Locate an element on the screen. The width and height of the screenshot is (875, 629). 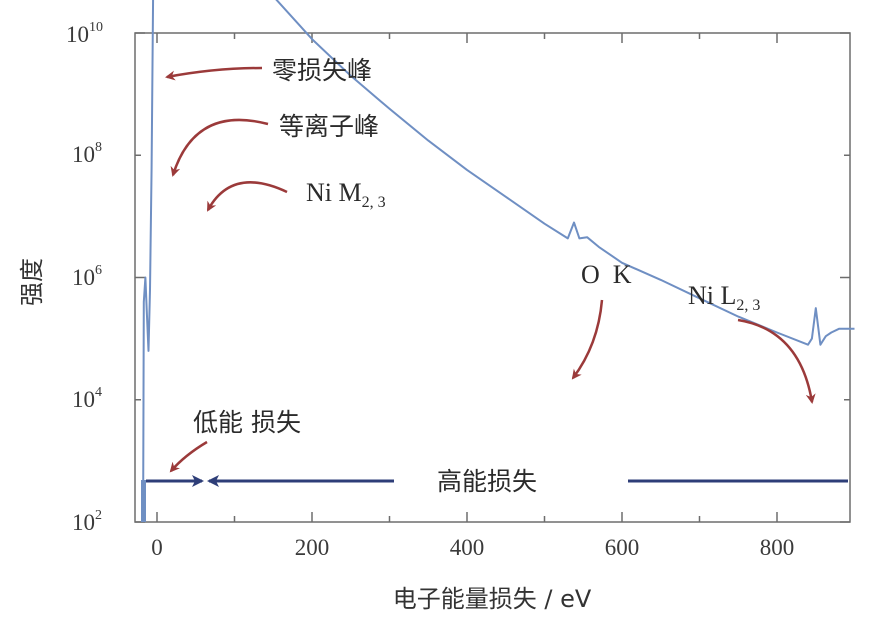
y-tick-label: 10⁴ is located at coordinates (87, 398).